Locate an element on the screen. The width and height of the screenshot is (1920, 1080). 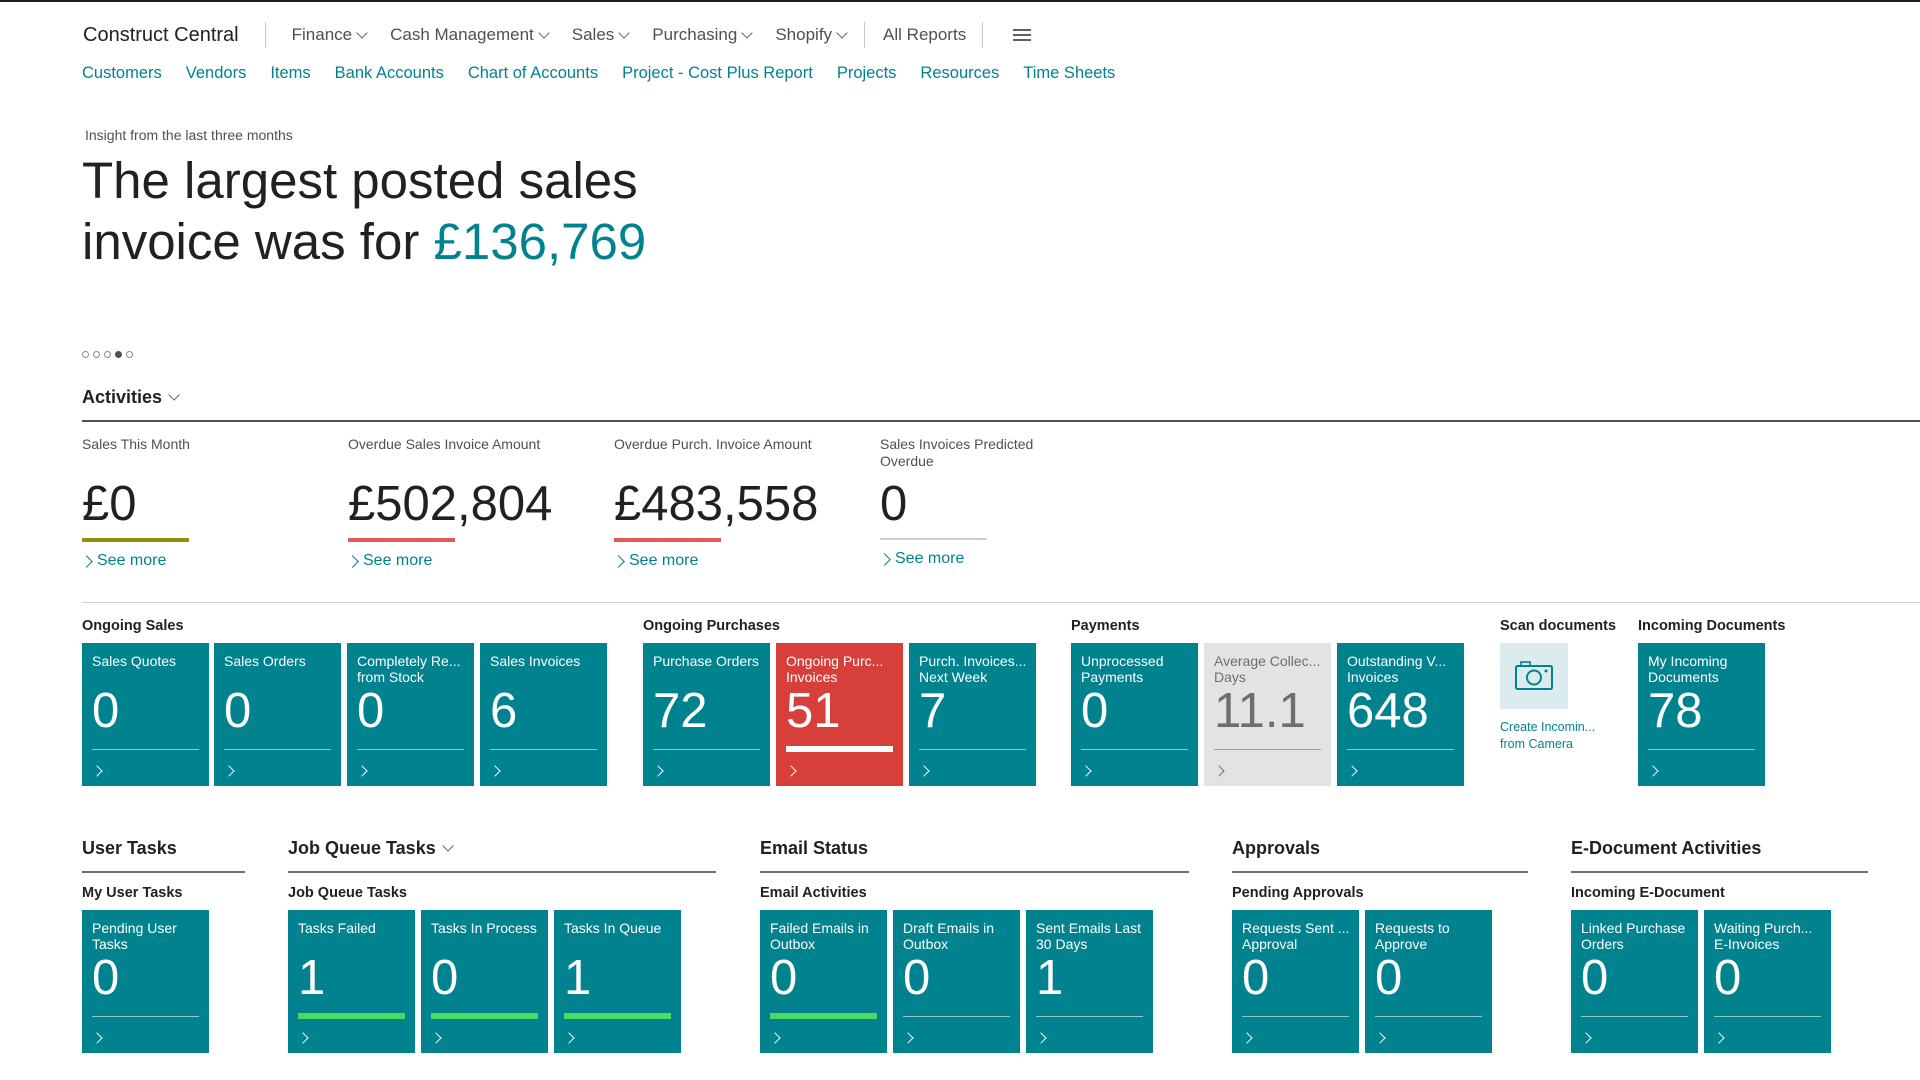
tile-value: 51 is located at coordinates (813, 711).